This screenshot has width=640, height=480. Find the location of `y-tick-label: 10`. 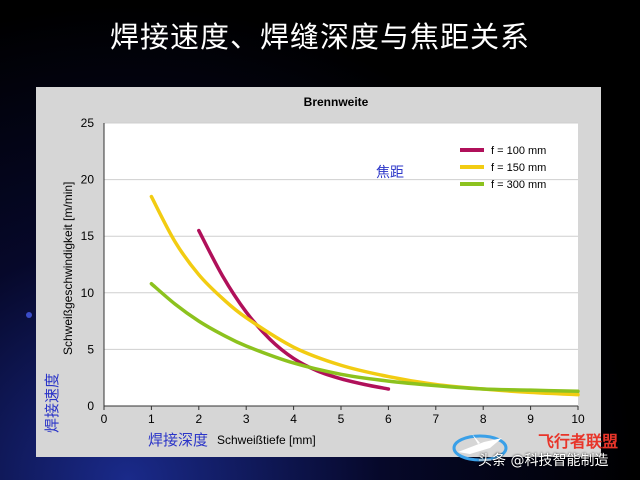

y-tick-label: 10 is located at coordinates (88, 293).